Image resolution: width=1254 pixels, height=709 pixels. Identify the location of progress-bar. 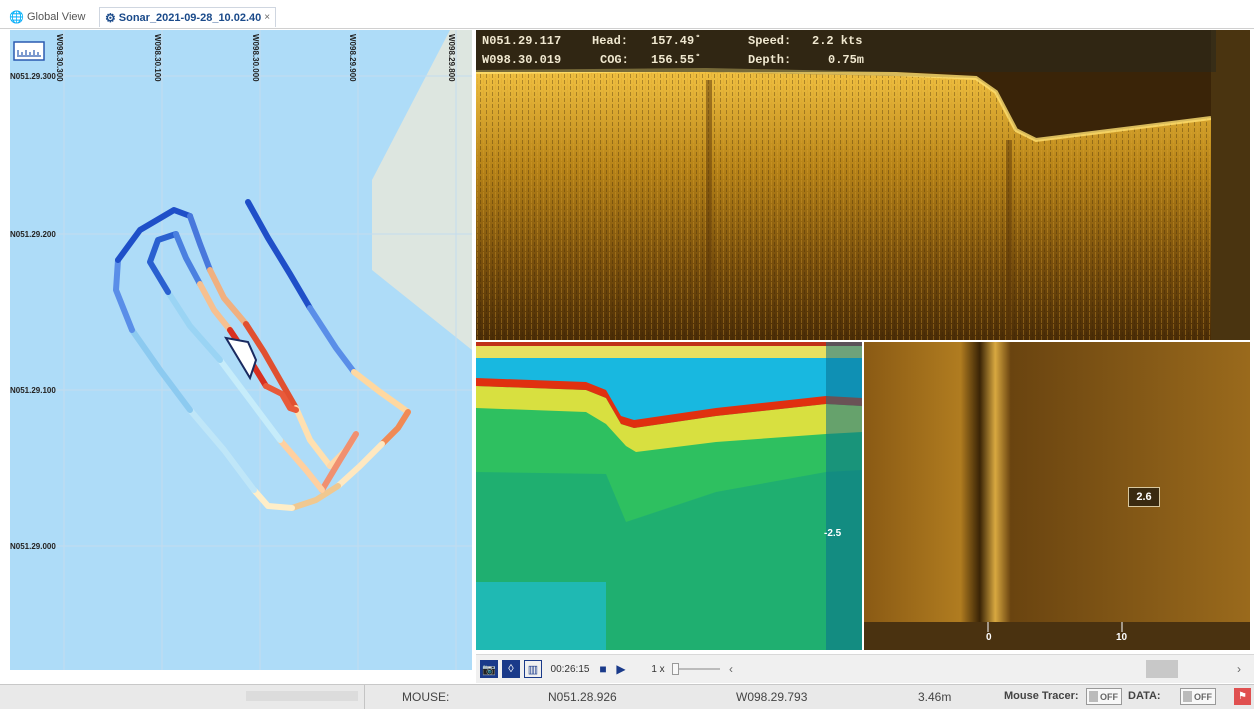
(302, 696).